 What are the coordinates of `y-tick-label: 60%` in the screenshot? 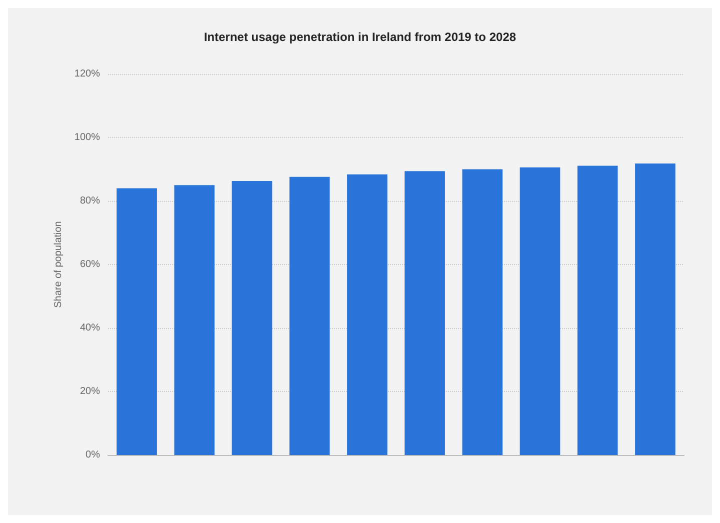 It's located at (90, 264).